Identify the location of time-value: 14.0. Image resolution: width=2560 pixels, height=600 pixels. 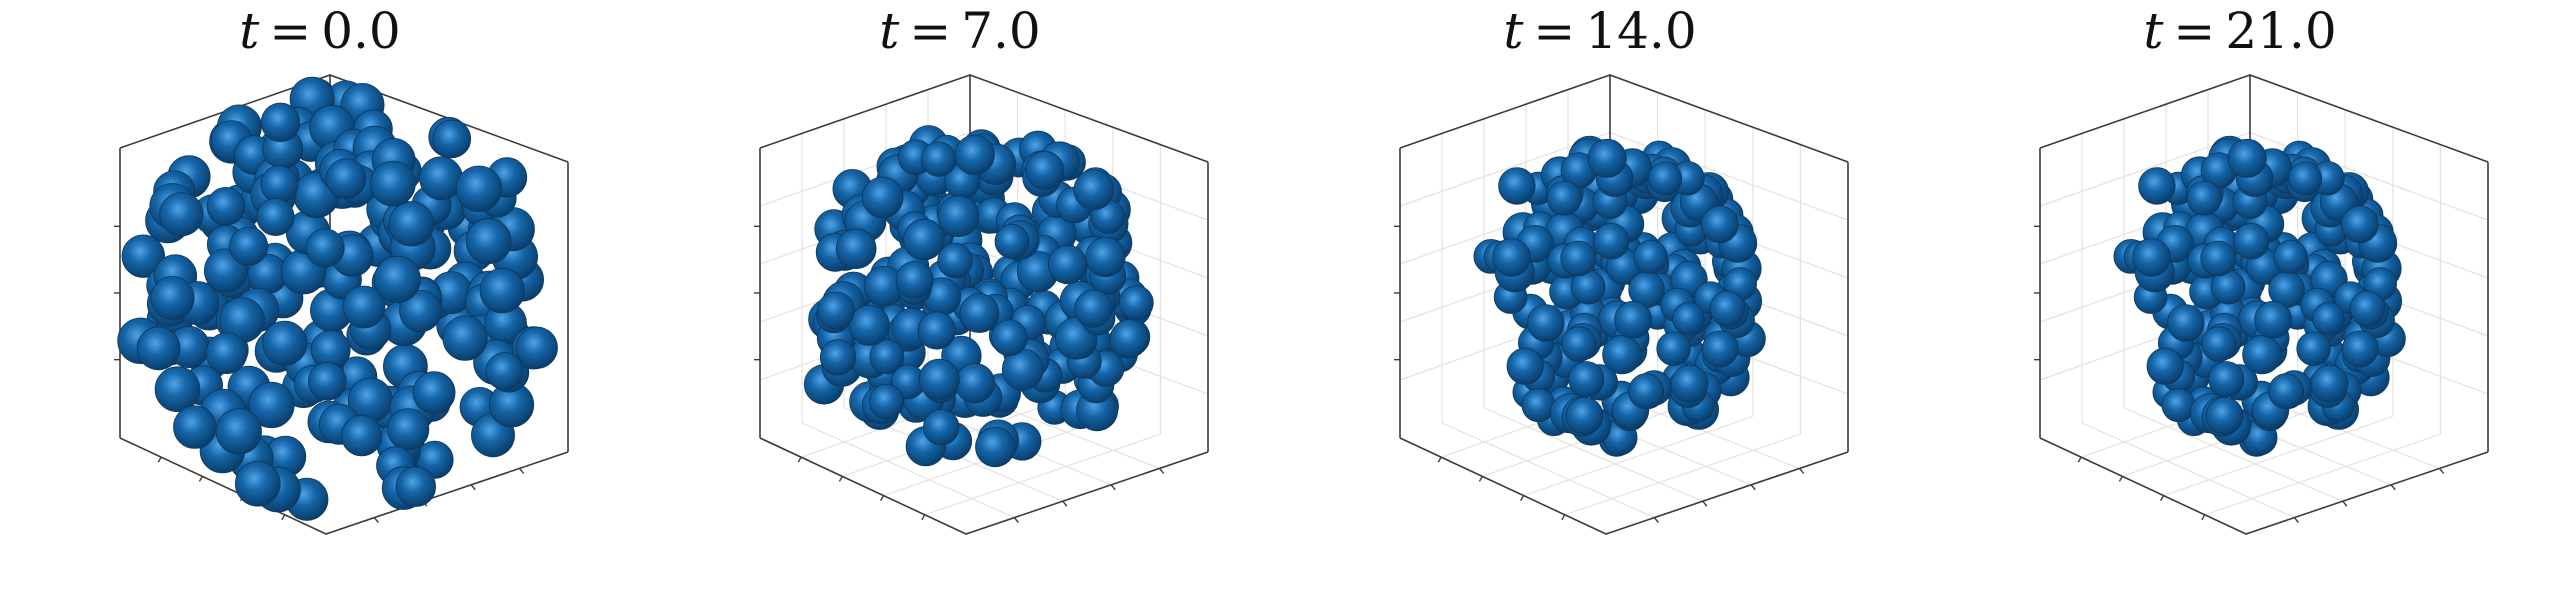
(1641, 31).